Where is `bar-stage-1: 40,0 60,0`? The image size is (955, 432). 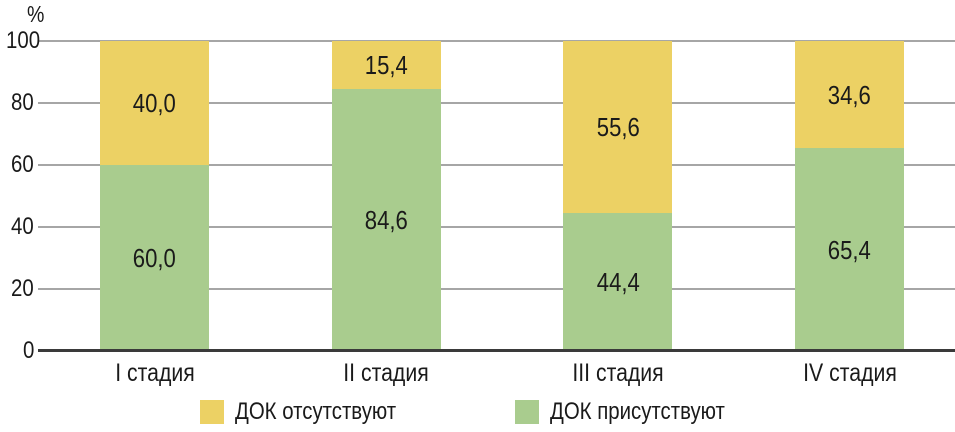
bar-stage-1: 40,0 60,0 is located at coordinates (154, 196).